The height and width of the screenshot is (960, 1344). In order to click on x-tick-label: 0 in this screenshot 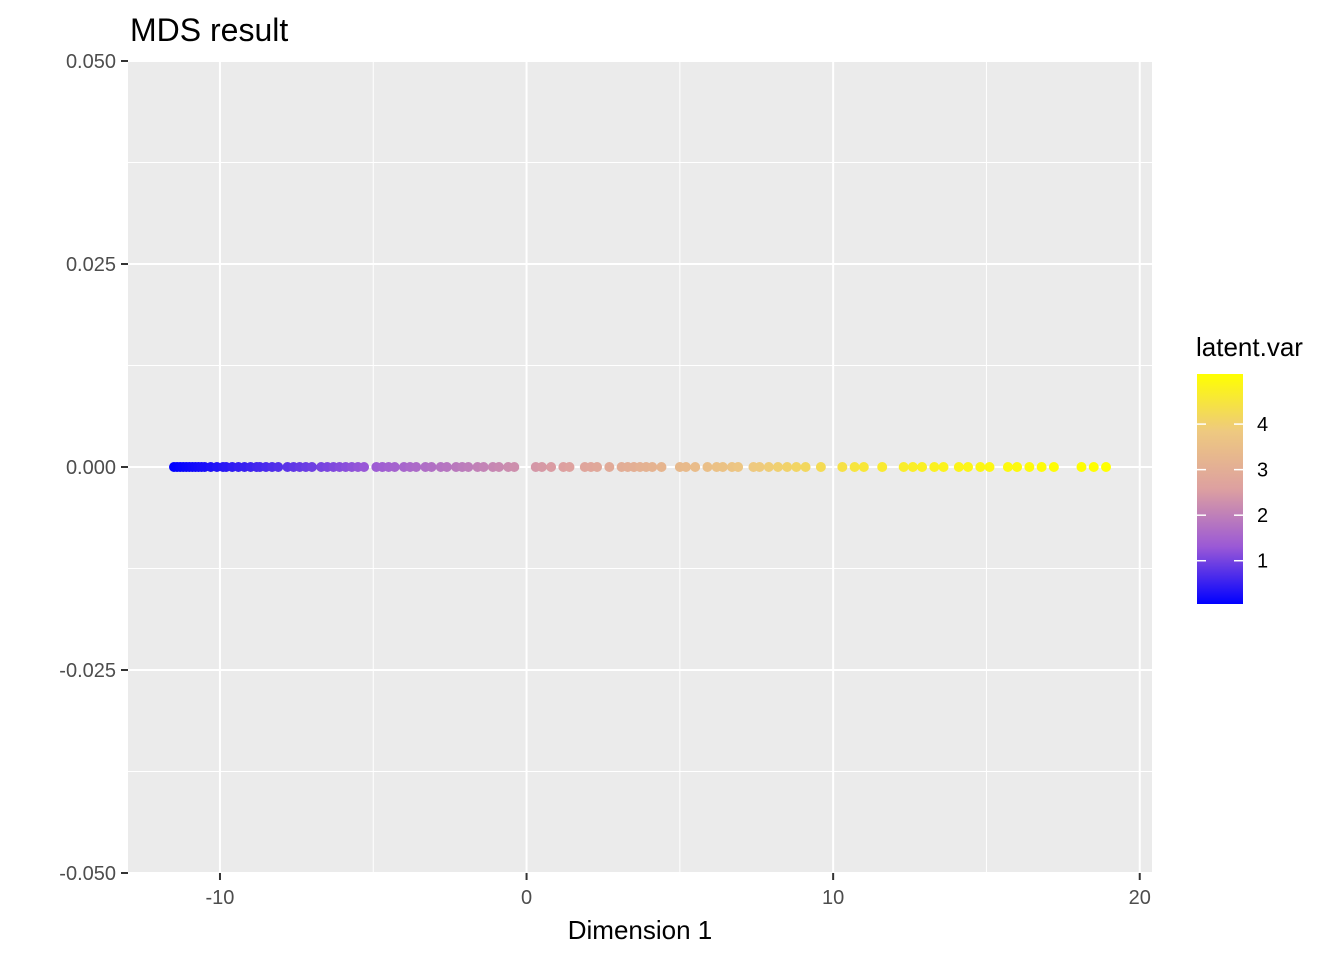, I will do `click(526, 898)`.